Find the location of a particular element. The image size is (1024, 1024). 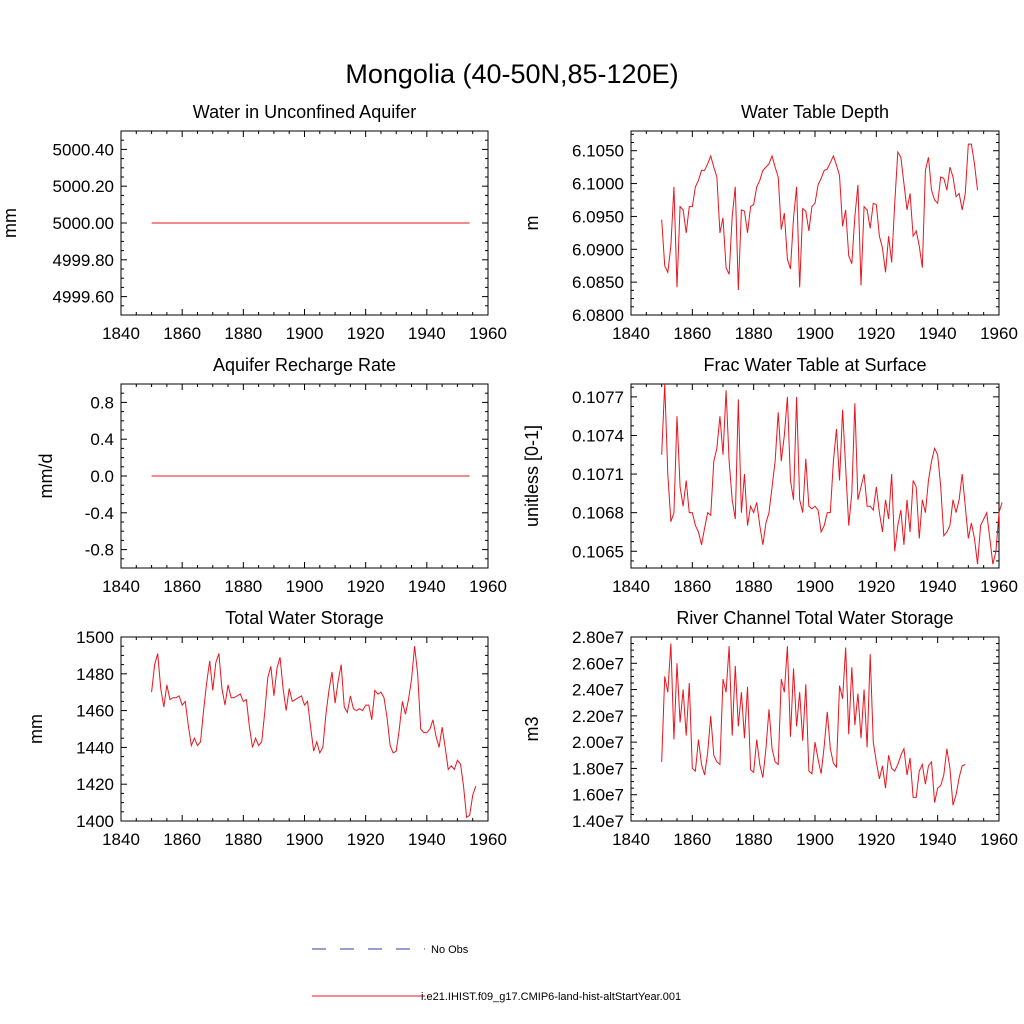

y-tick-label: 1420 is located at coordinates (95, 784).